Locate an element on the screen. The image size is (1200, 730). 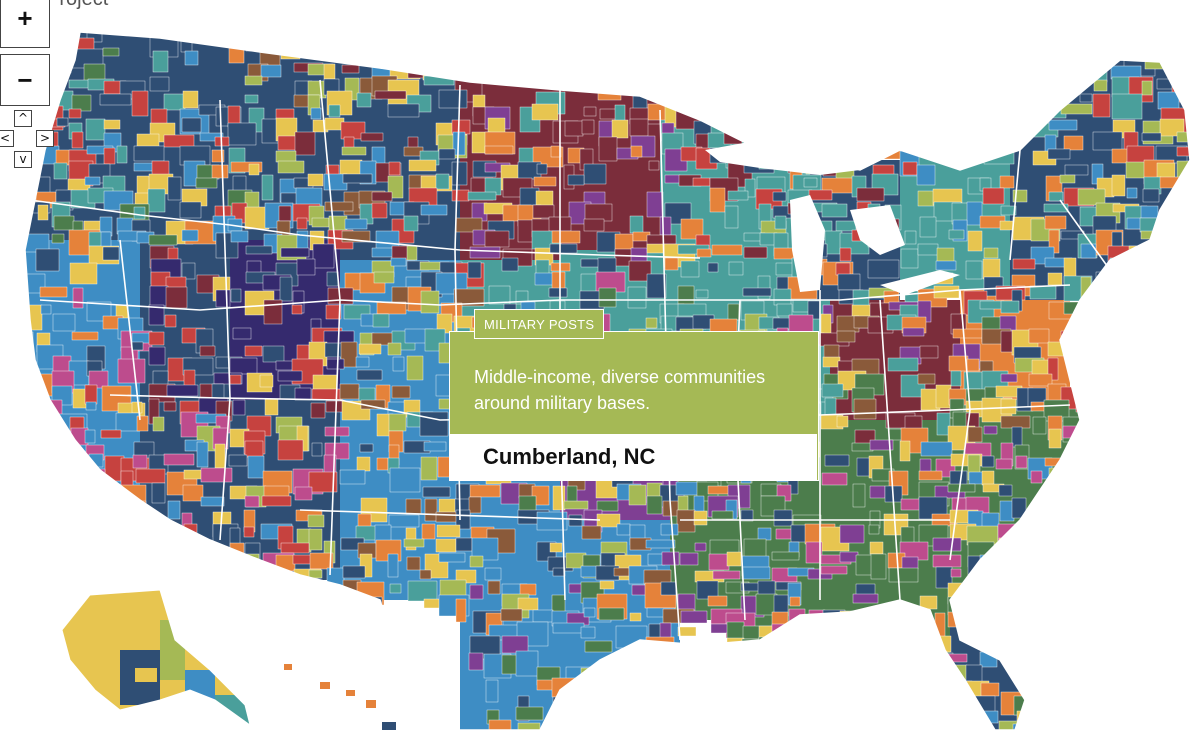
pan-left-button: < is located at coordinates (7, 138).